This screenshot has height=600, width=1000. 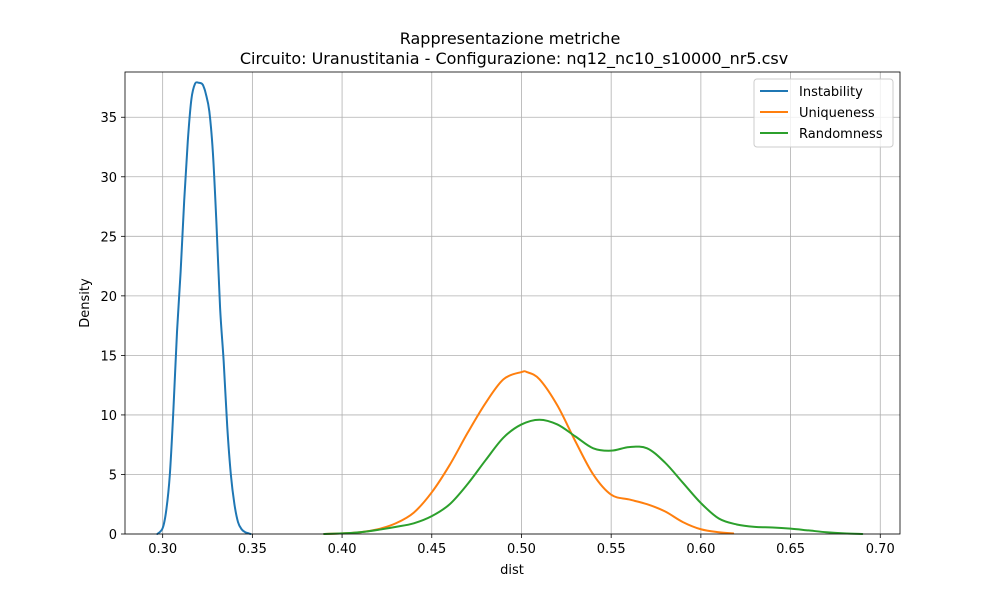 I want to click on legend-frame, so click(x=823, y=113).